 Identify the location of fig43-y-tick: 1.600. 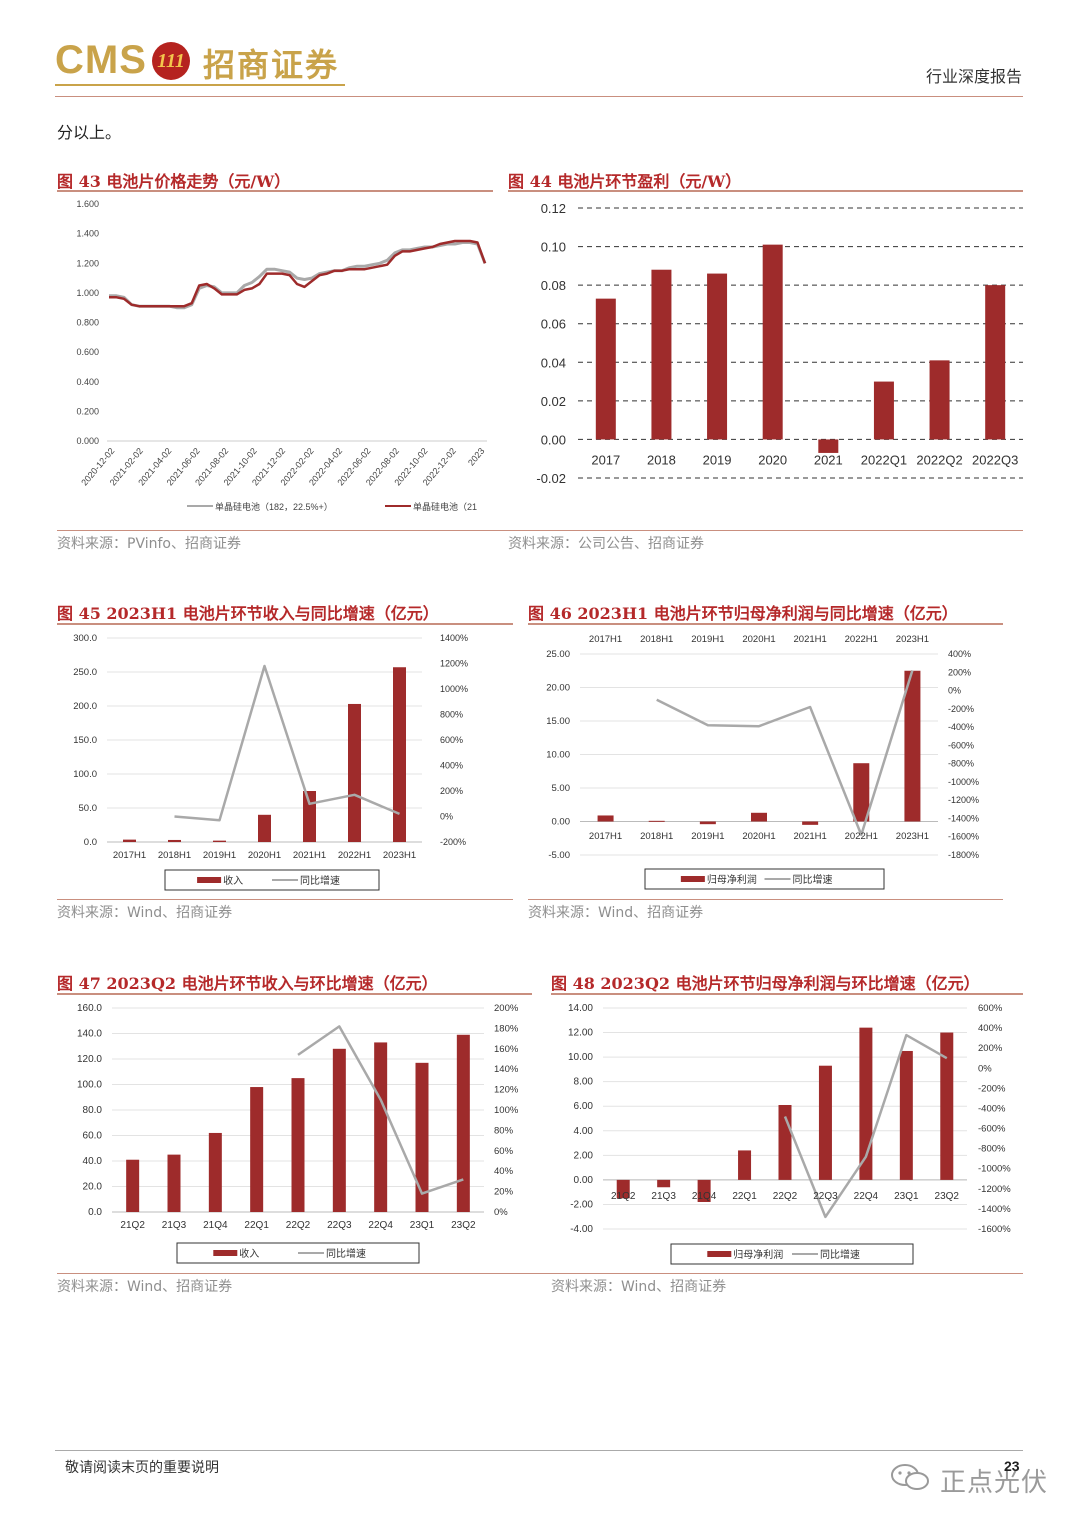
(87, 204).